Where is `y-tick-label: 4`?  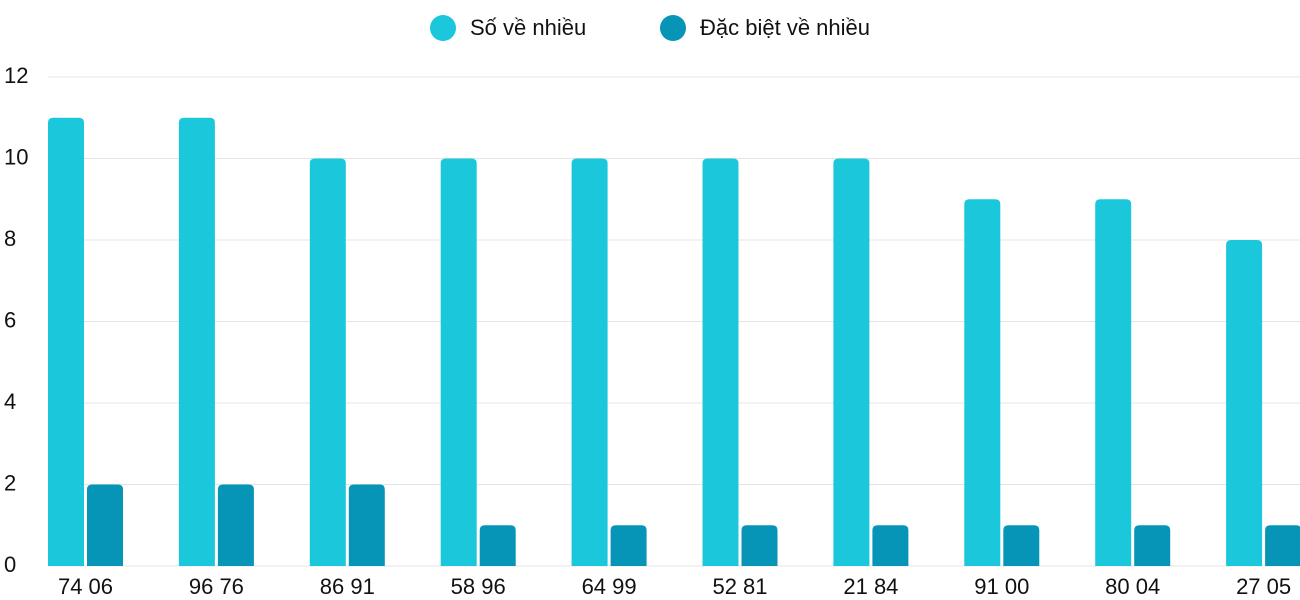
y-tick-label: 4 is located at coordinates (10, 401).